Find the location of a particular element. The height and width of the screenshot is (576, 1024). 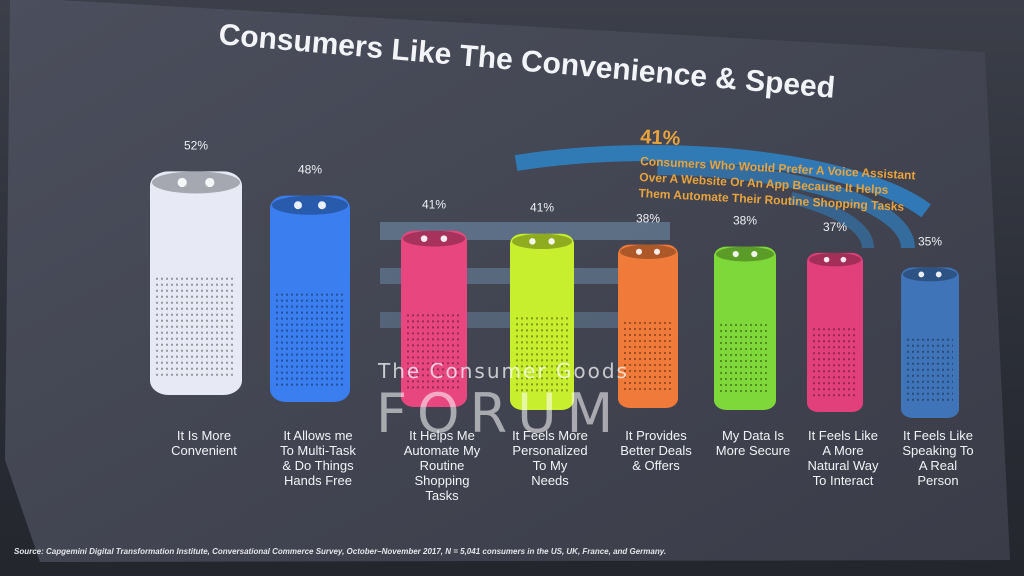

category-label: Speaking To is located at coordinates (937, 450).